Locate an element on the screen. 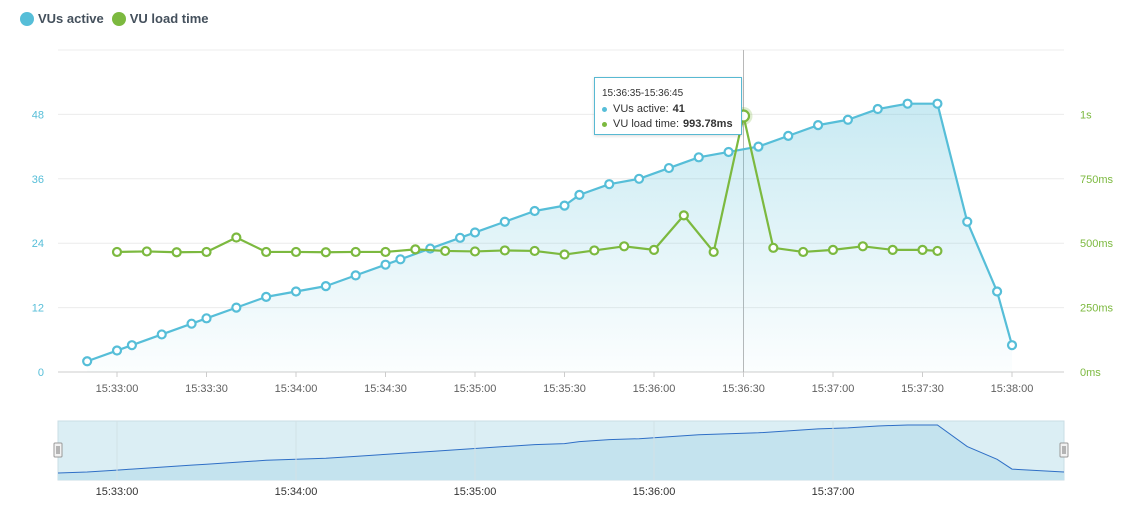  y-right-tick-label-4: 1s is located at coordinates (1086, 115).